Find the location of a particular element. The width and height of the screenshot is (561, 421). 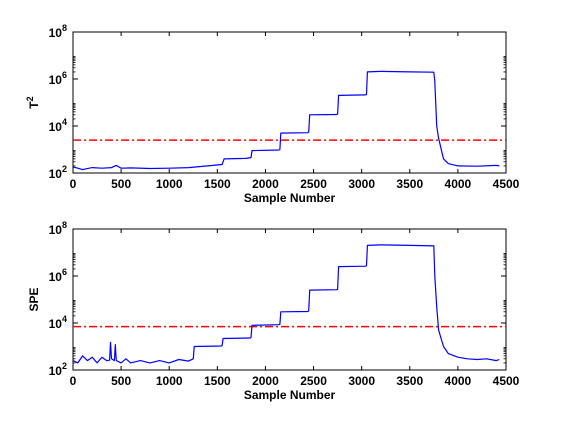

t2-x-tick-label: 1500 is located at coordinates (217, 184).